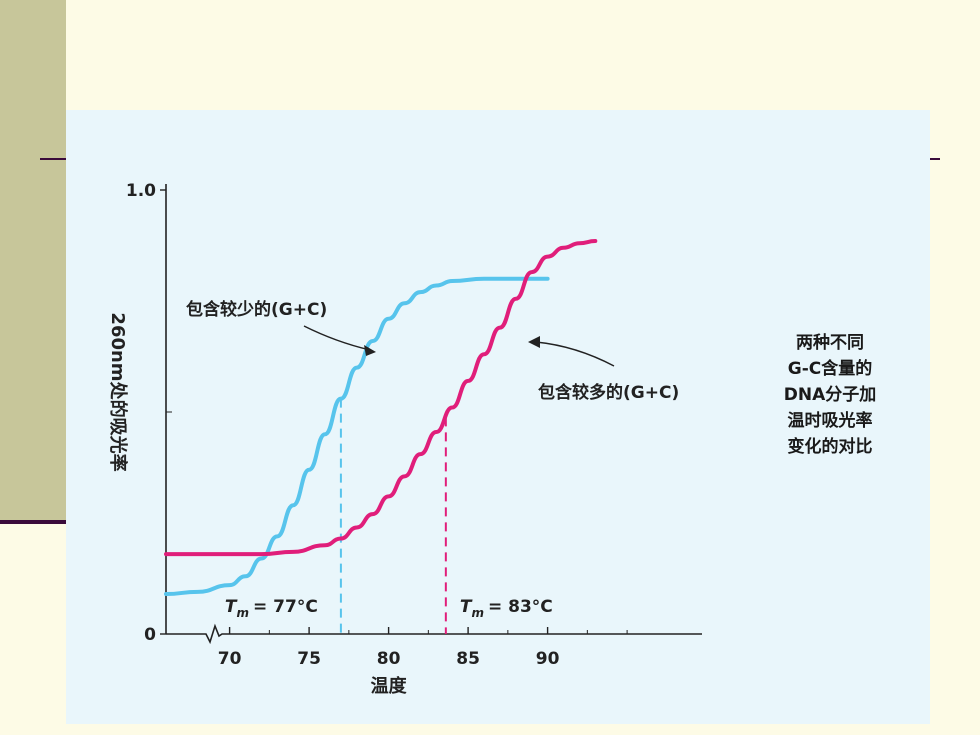  I want to click on x-tick-label-85: 85, so click(468, 659).